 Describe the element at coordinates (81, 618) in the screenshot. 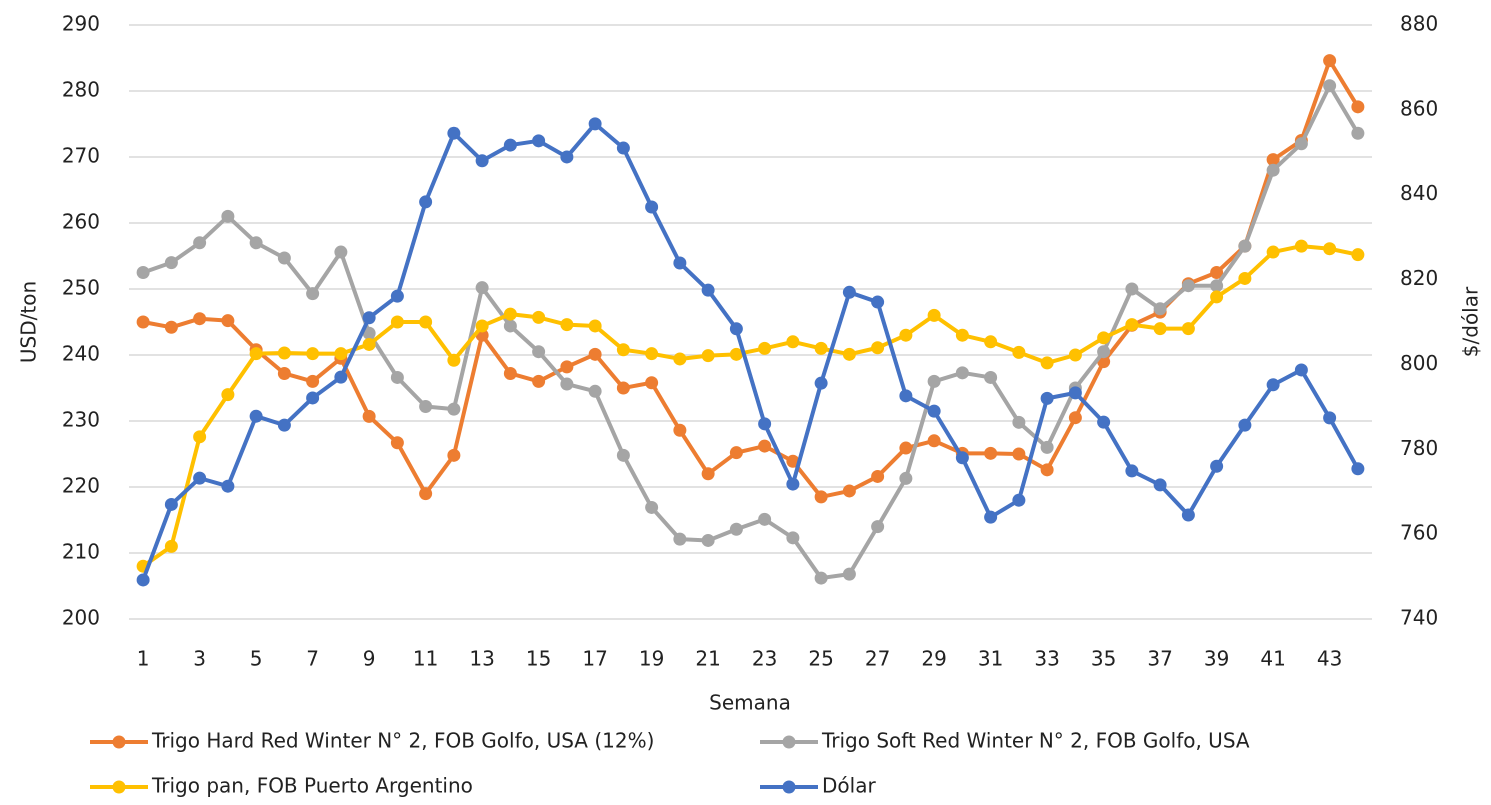

I see `y-tick-label: 200` at that location.